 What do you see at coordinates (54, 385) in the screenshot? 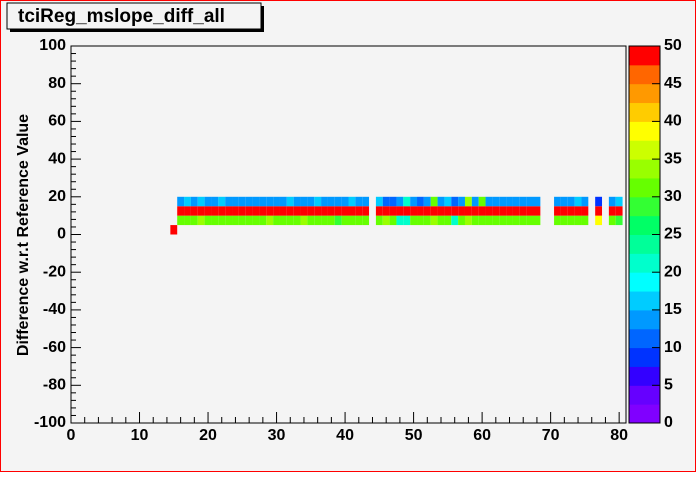
I see `y-tick-label: -80` at bounding box center [54, 385].